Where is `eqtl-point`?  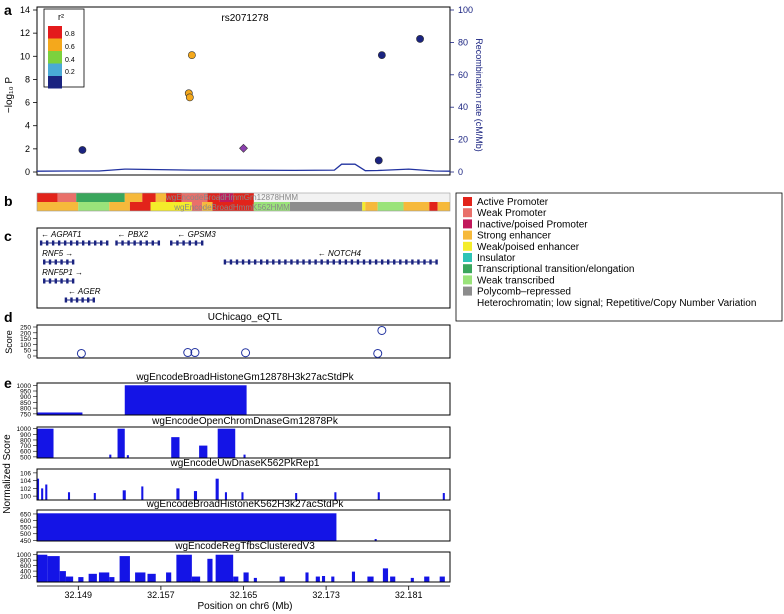
eqtl-point is located at coordinates (188, 353).